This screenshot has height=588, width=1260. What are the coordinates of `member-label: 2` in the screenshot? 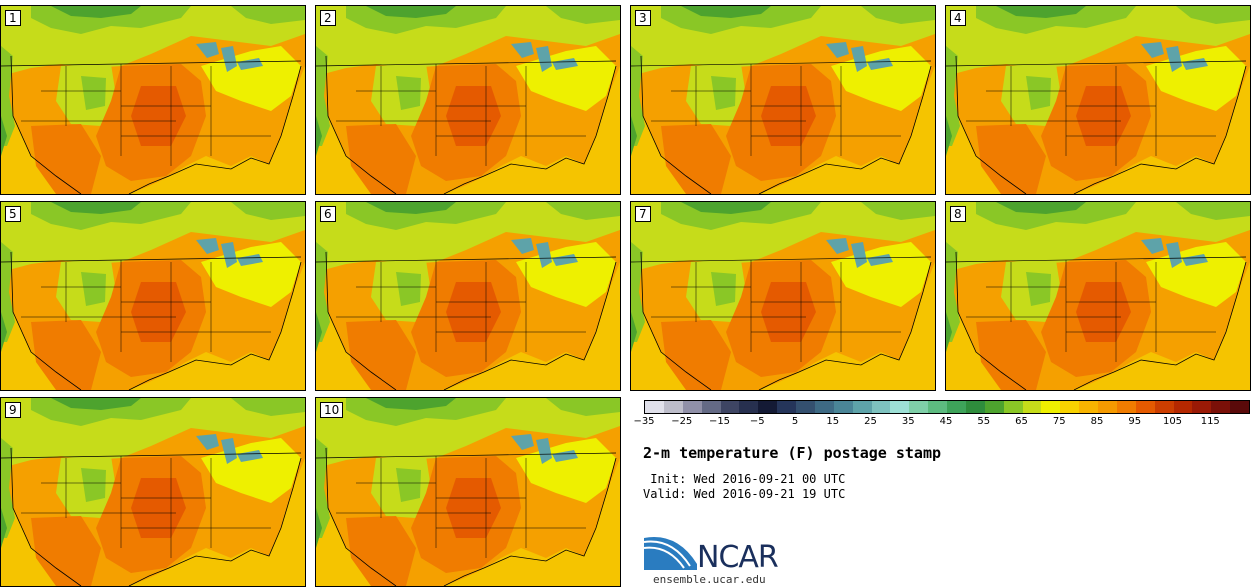 It's located at (328, 18).